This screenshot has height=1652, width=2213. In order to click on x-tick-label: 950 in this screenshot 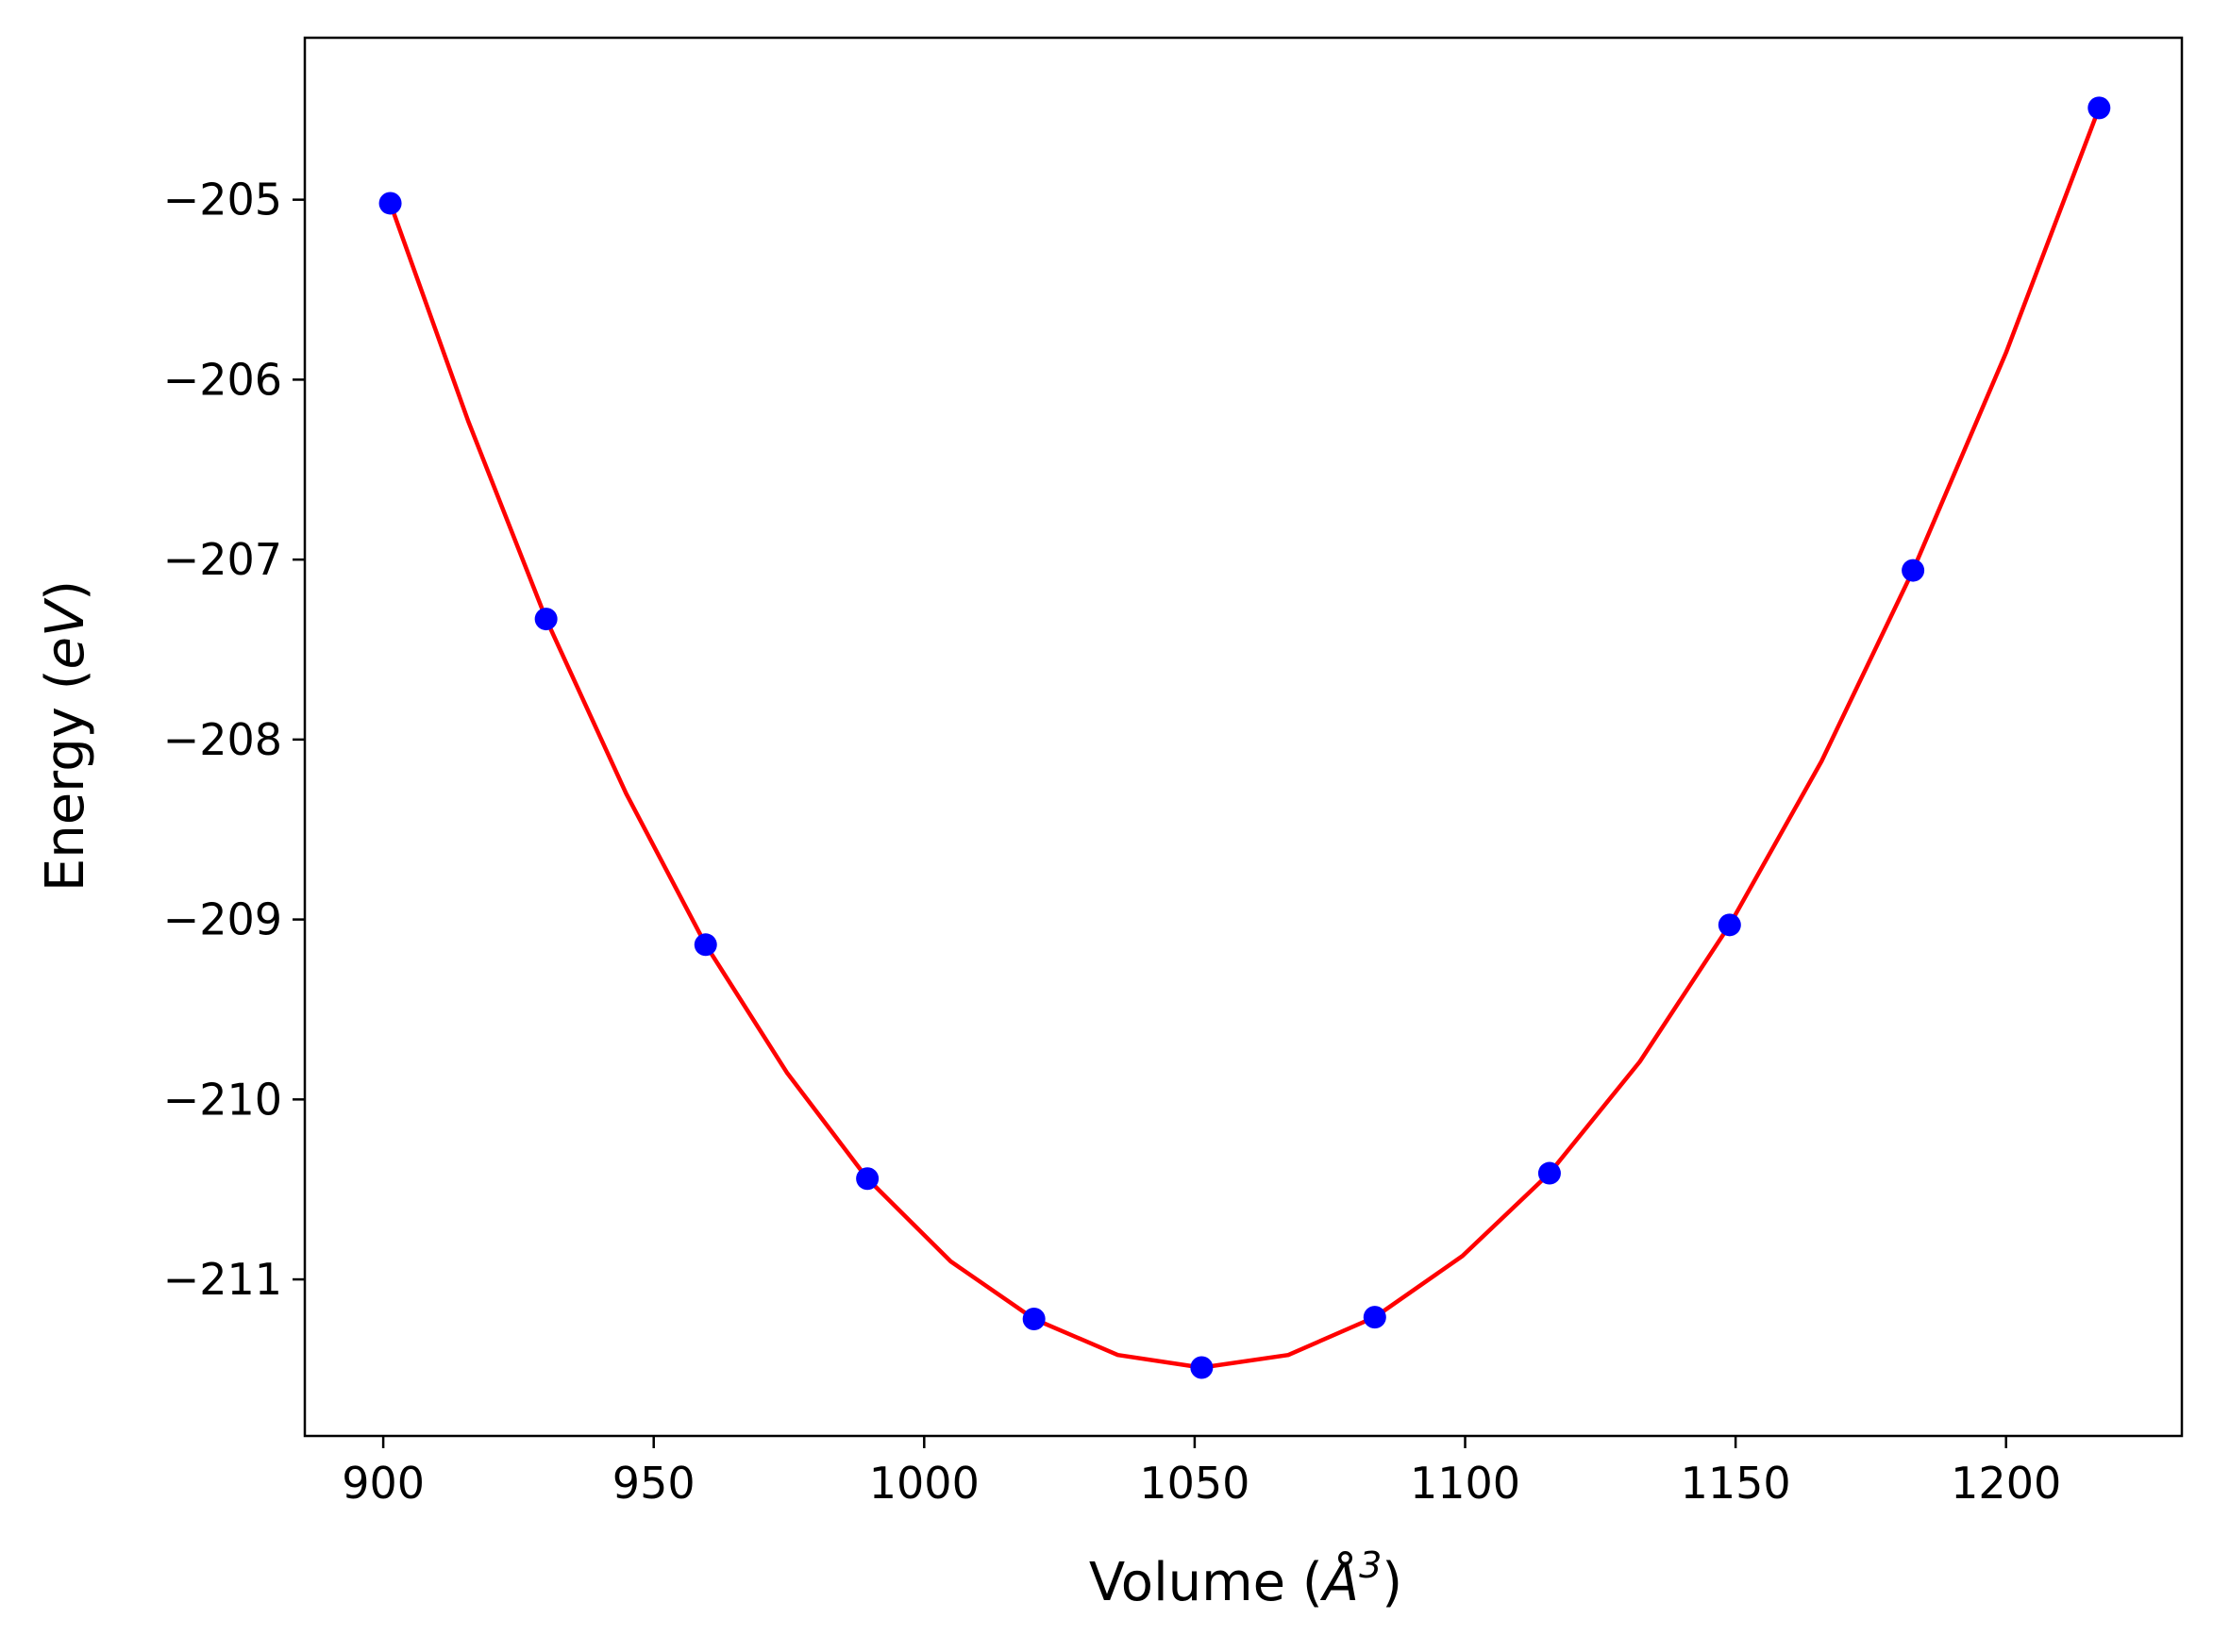, I will do `click(654, 1483)`.